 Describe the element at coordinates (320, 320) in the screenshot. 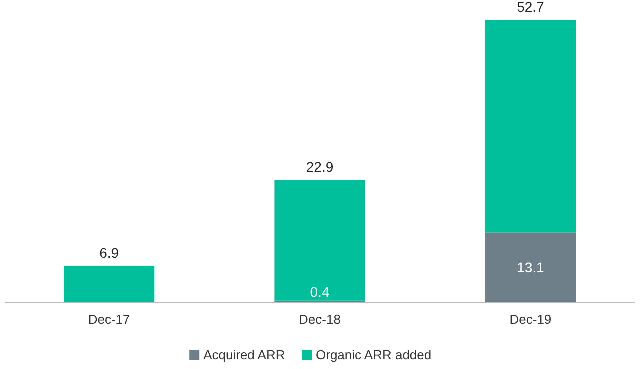

I see `x-tick-label: Dec-18` at that location.